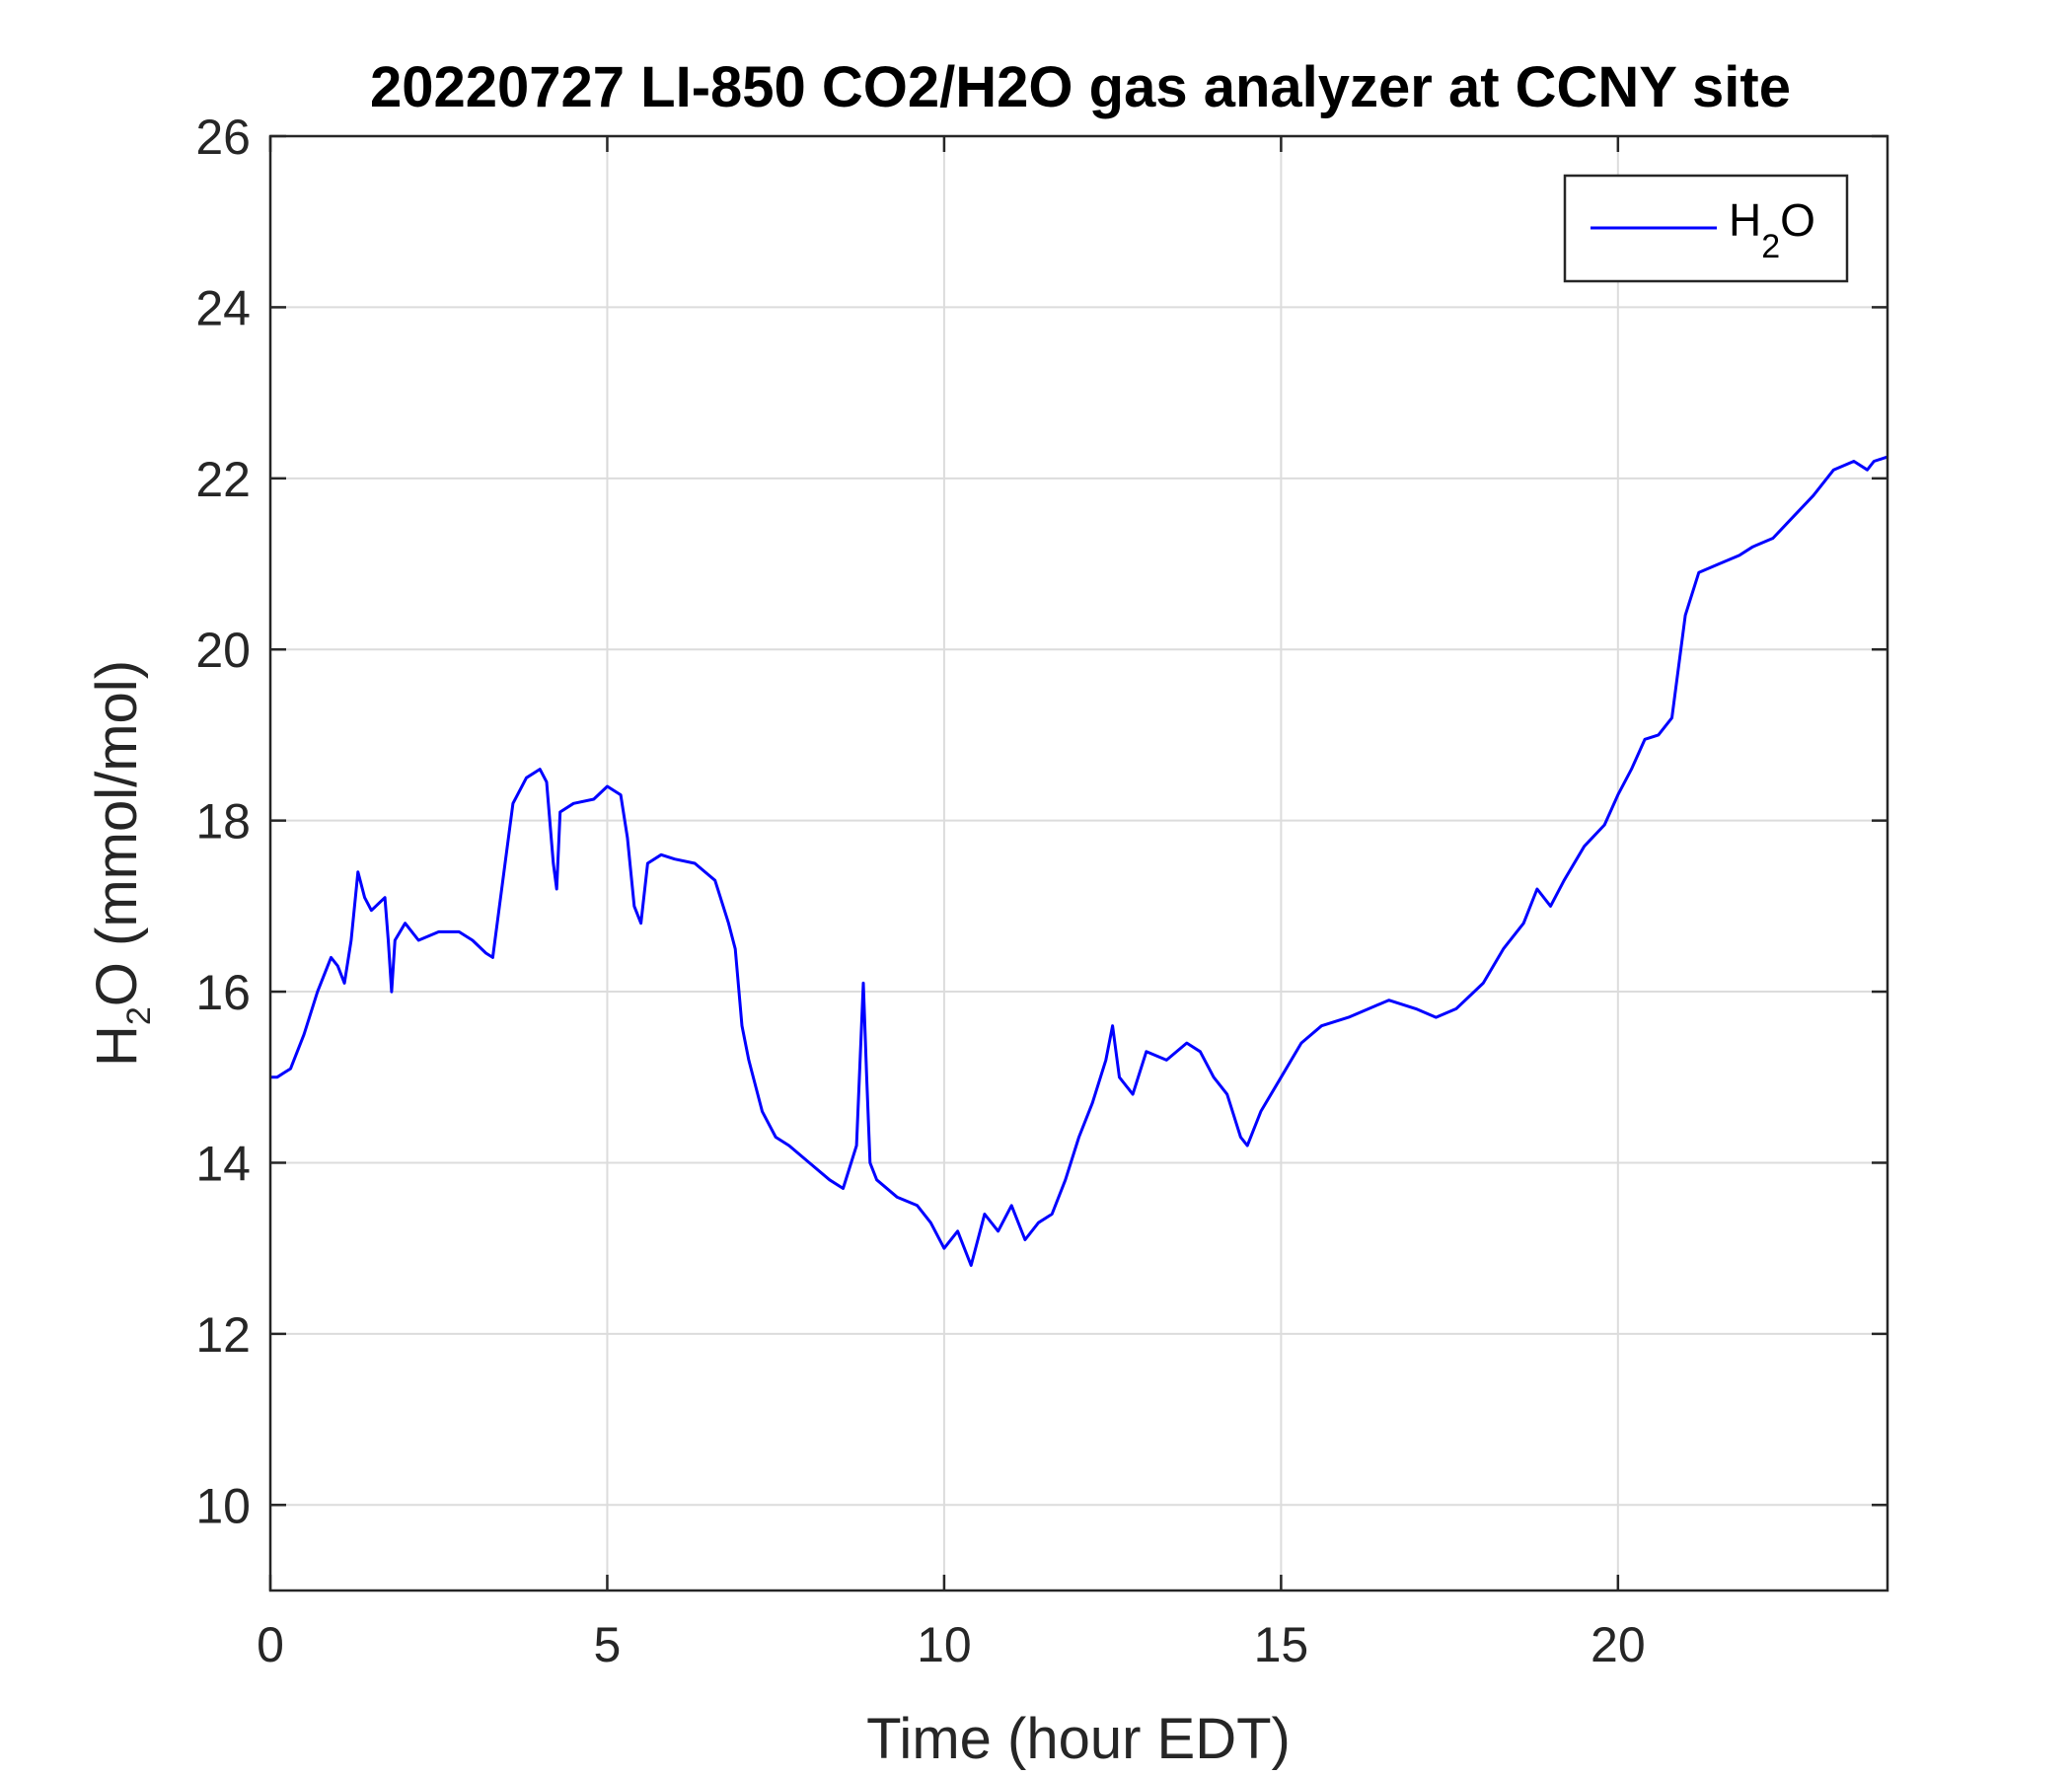 The width and height of the screenshot is (2072, 1776). I want to click on legend-label-suffix: O, so click(1798, 220).